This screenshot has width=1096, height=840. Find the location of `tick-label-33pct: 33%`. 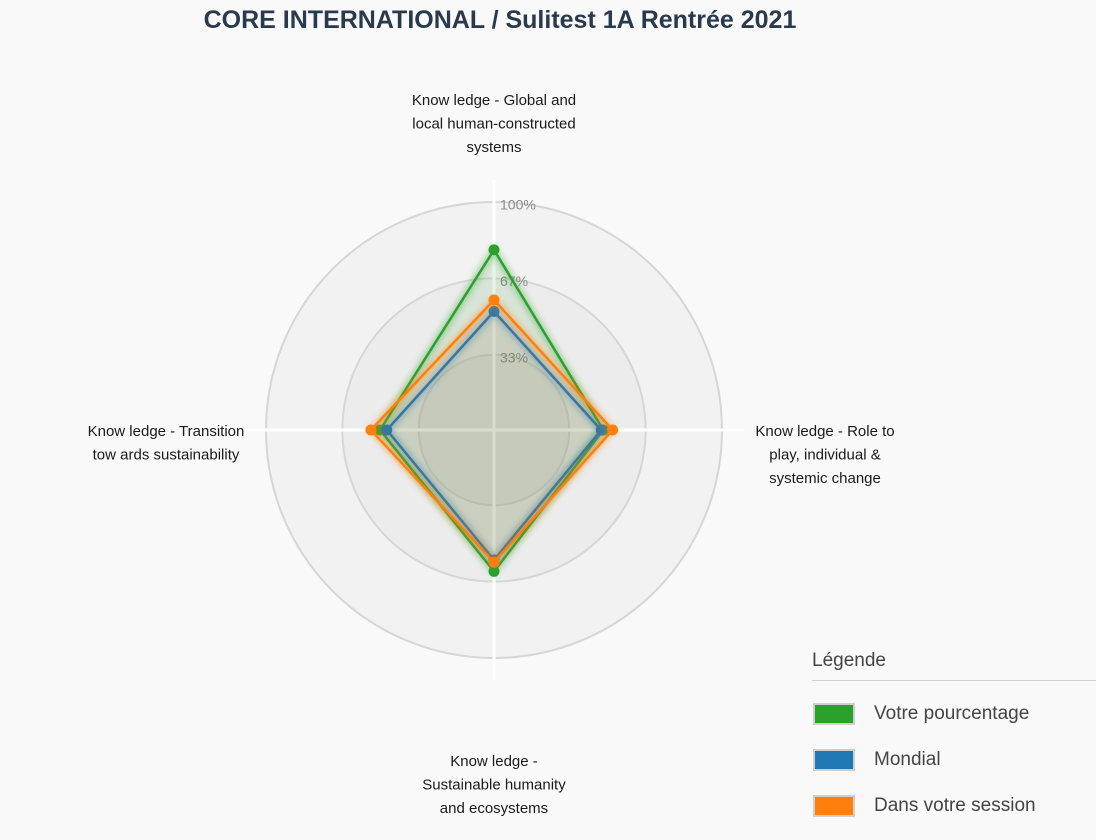

tick-label-33pct: 33% is located at coordinates (514, 357).